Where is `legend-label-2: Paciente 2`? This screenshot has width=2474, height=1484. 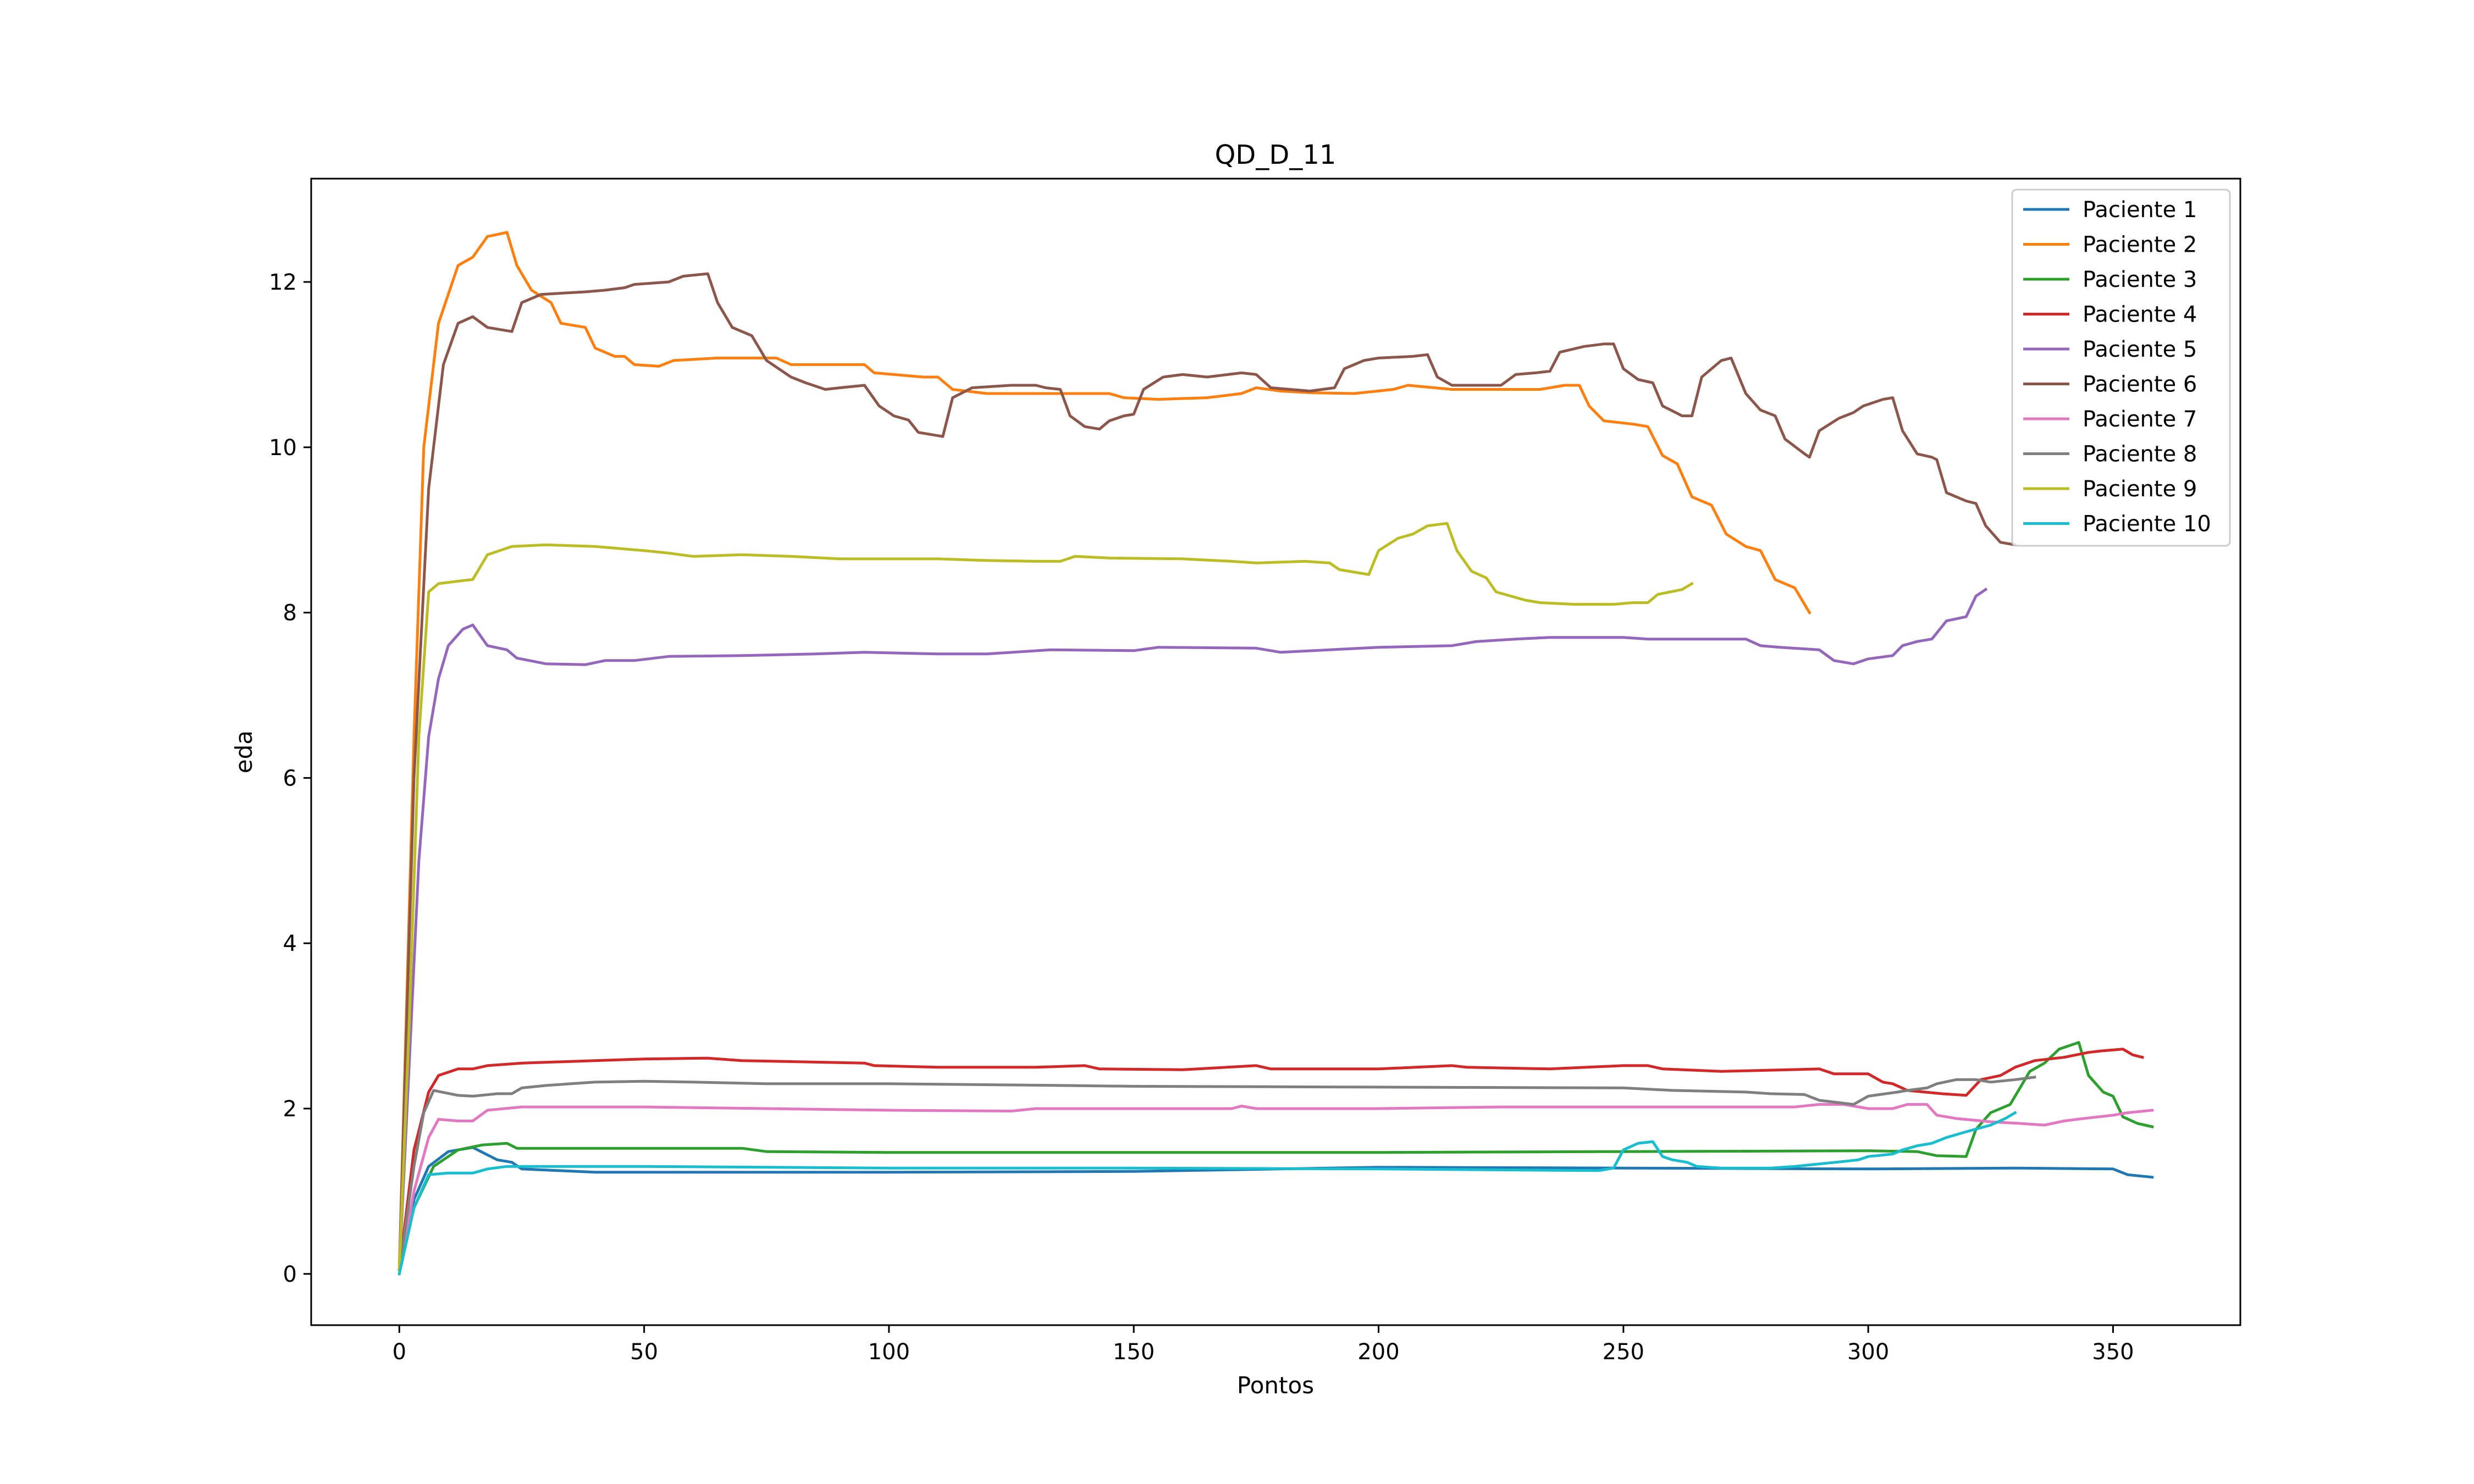 legend-label-2: Paciente 2 is located at coordinates (2140, 245).